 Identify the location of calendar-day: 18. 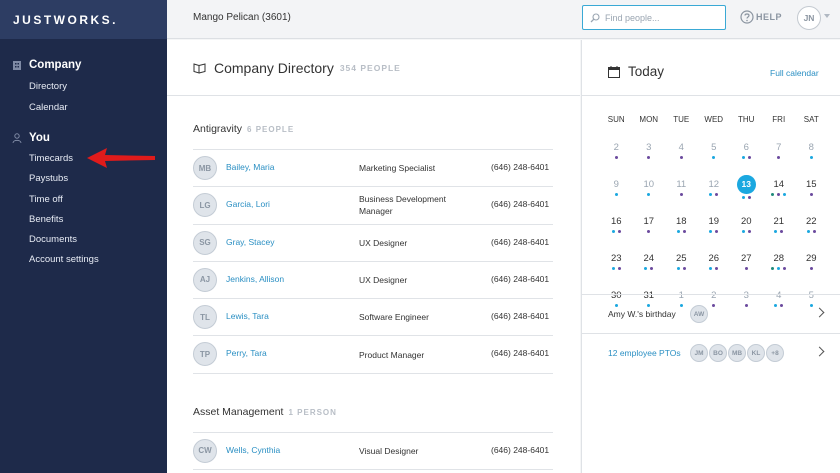
(681, 231).